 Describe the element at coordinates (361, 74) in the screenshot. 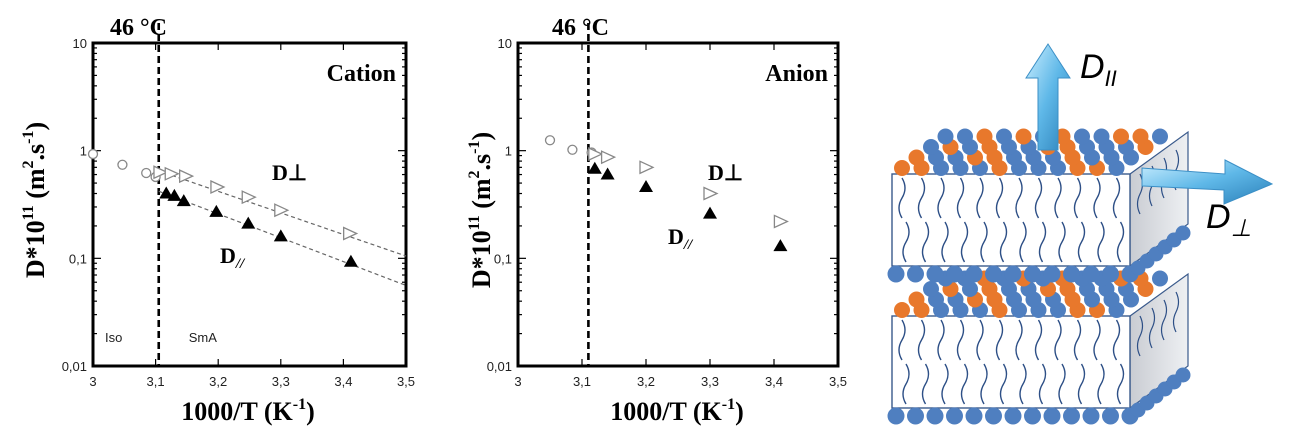

I see `panel-label: Cation` at that location.